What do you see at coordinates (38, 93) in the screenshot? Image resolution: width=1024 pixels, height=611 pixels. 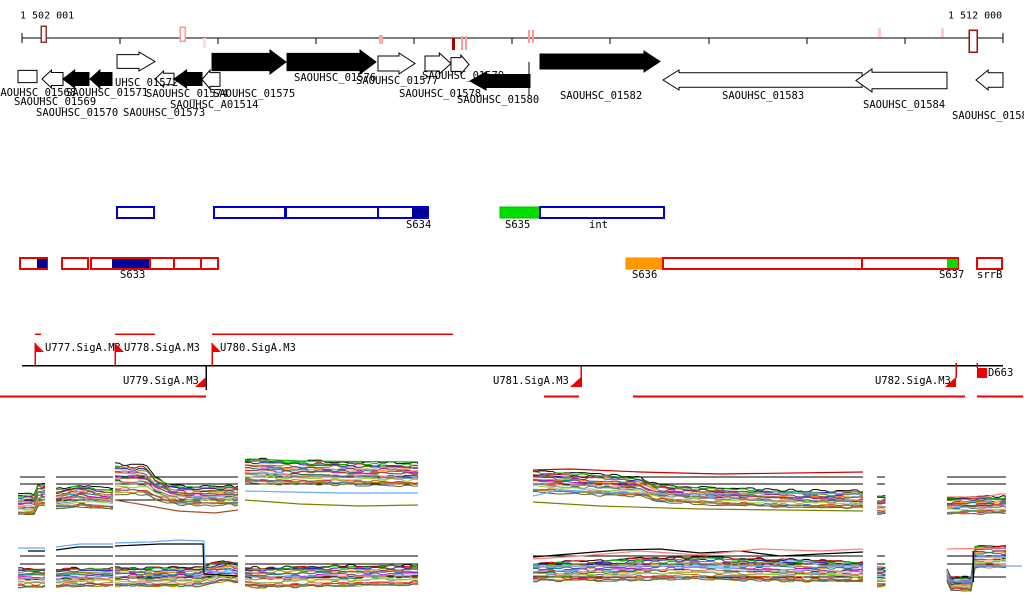 I see `gene-label: SAOUHSC_01568` at bounding box center [38, 93].